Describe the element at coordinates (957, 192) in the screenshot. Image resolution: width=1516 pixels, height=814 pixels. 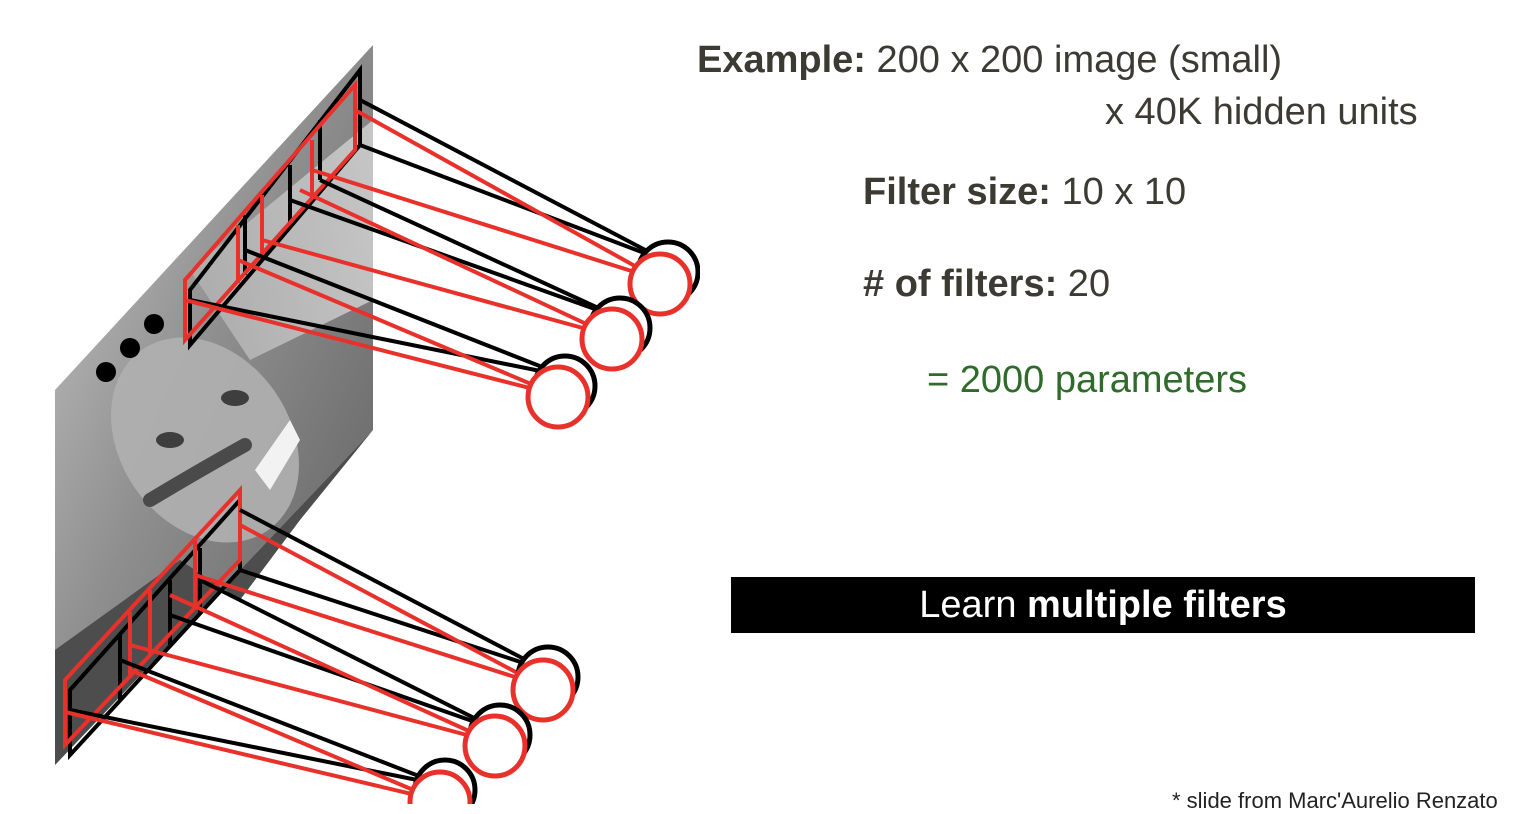
I see `filter-size-label: Filter size:` at that location.